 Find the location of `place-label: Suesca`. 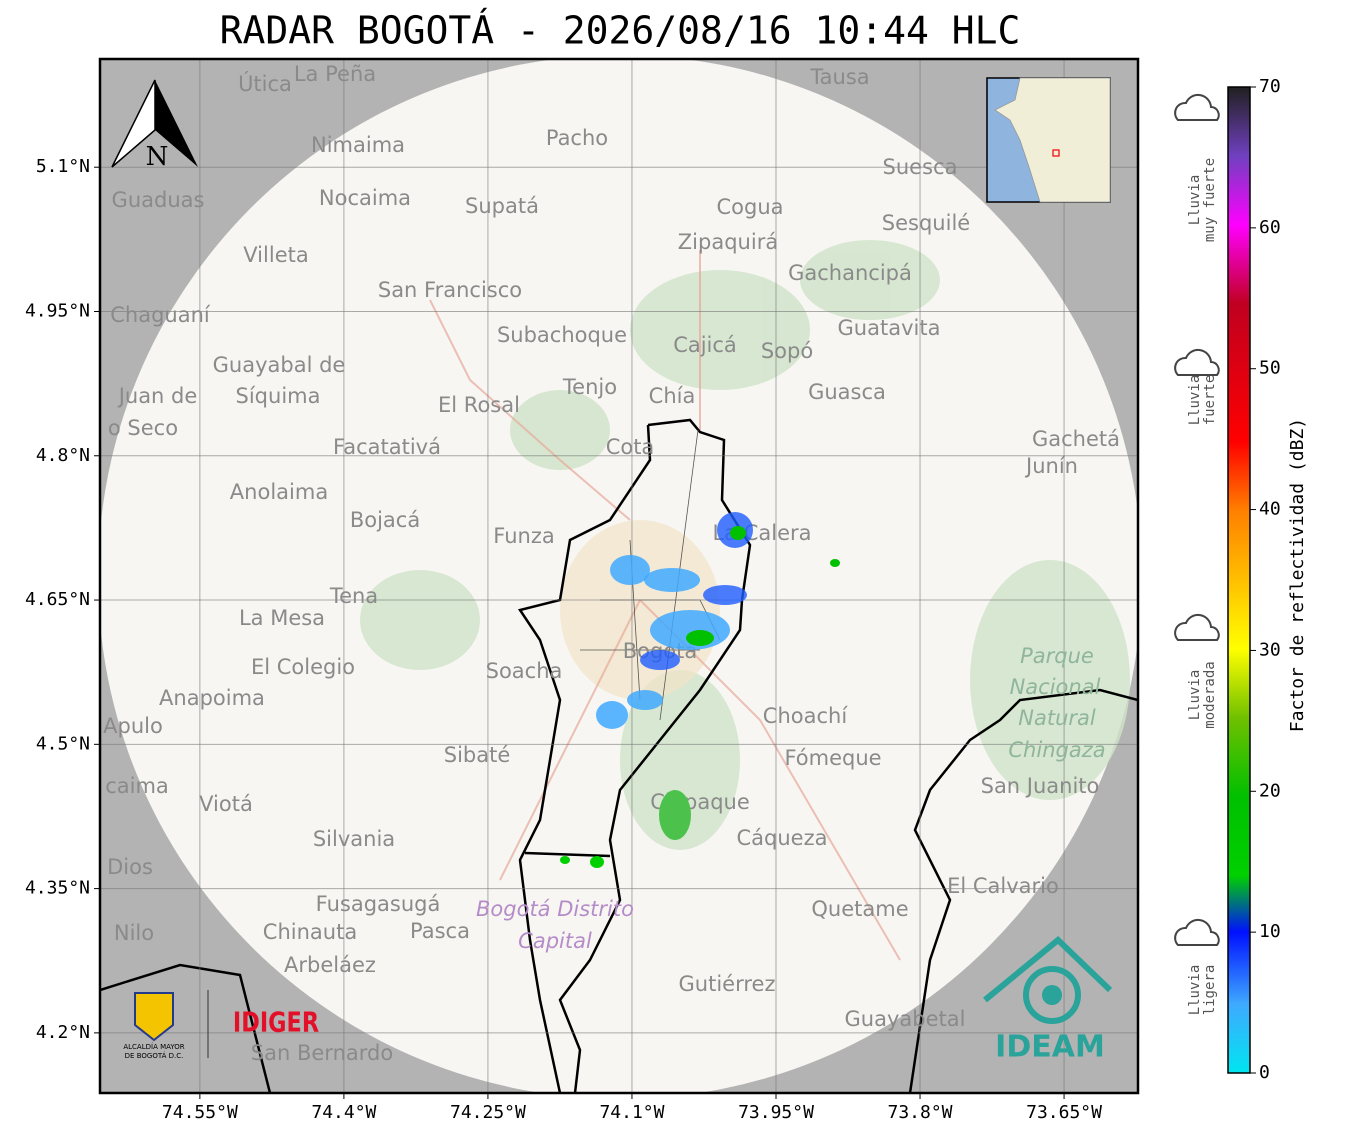

place-label: Suesca is located at coordinates (920, 167).